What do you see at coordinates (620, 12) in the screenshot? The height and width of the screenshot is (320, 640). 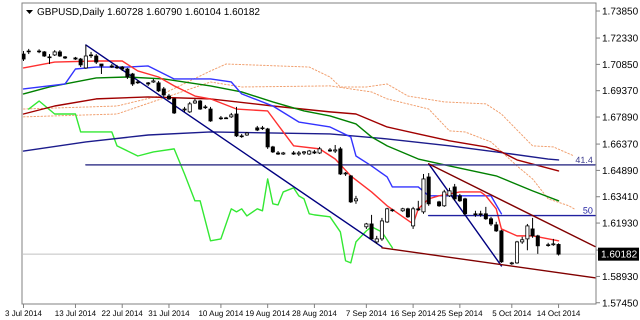 I see `y-tick-label: 1.73850` at bounding box center [620, 12].